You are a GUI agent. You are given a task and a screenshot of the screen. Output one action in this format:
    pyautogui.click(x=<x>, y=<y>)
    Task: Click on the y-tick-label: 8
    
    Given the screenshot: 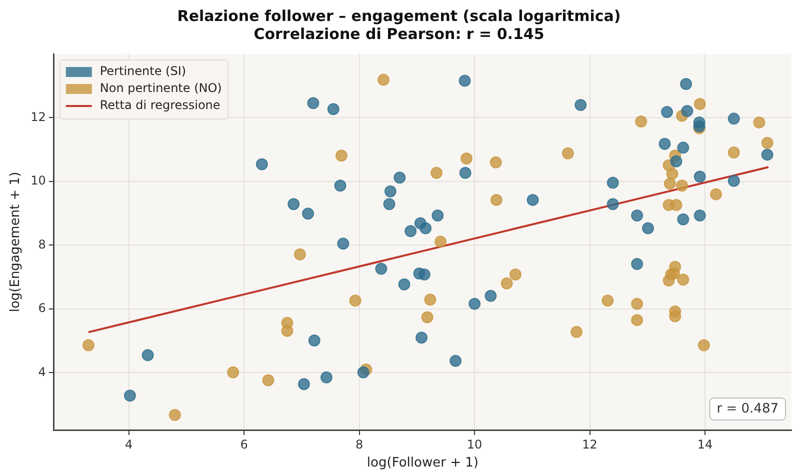 What is the action you would take?
    pyautogui.click(x=42, y=244)
    